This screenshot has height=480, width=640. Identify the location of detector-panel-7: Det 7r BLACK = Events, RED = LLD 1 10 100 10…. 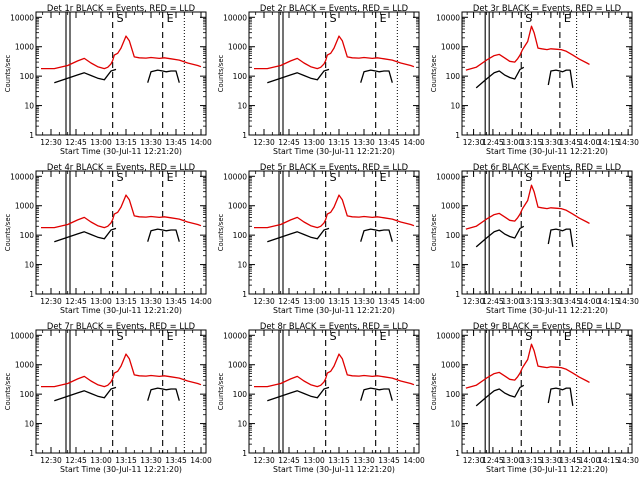
(108, 397).